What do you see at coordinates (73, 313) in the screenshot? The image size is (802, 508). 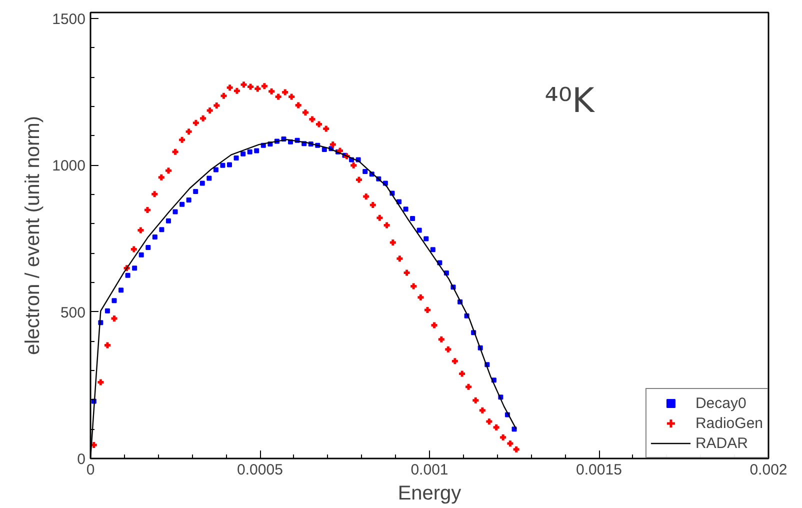 I see `y-tick-label: 500` at bounding box center [73, 313].